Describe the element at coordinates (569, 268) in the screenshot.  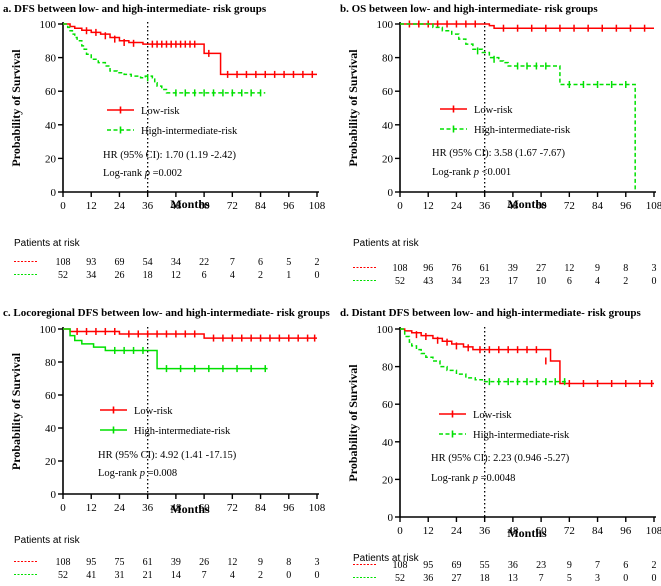
I see `risk-low-count: 12` at that location.